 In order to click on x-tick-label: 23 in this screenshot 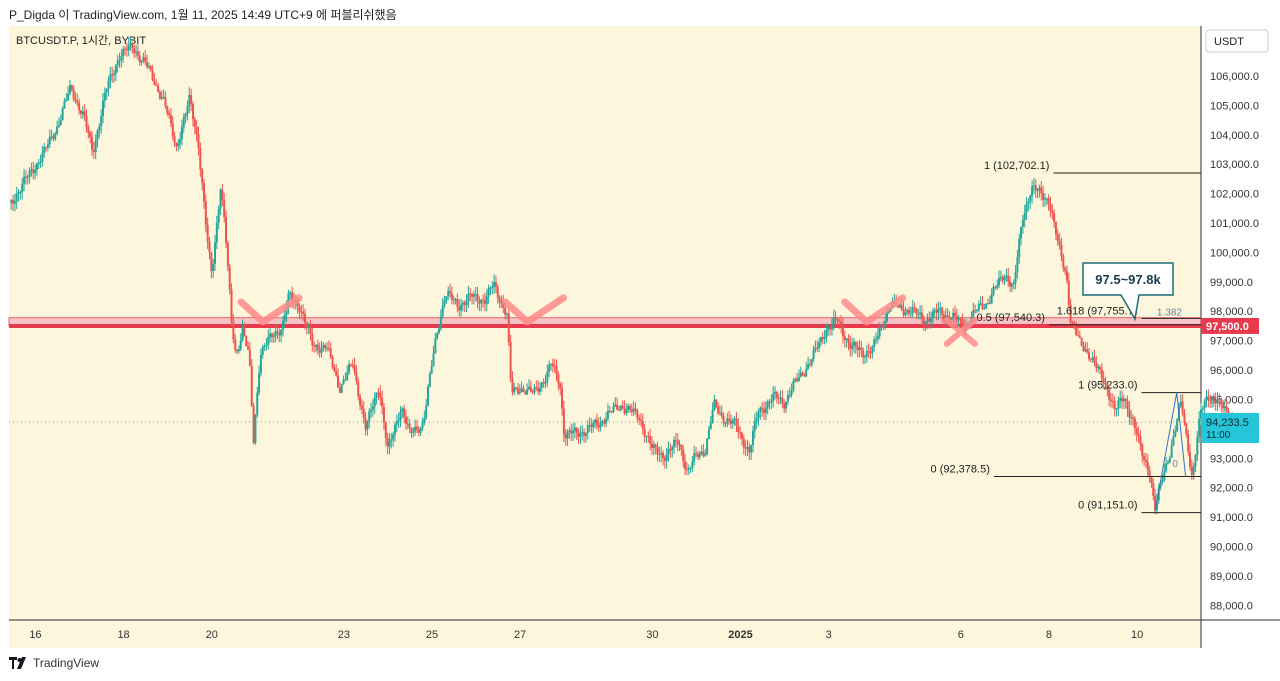, I will do `click(344, 635)`.